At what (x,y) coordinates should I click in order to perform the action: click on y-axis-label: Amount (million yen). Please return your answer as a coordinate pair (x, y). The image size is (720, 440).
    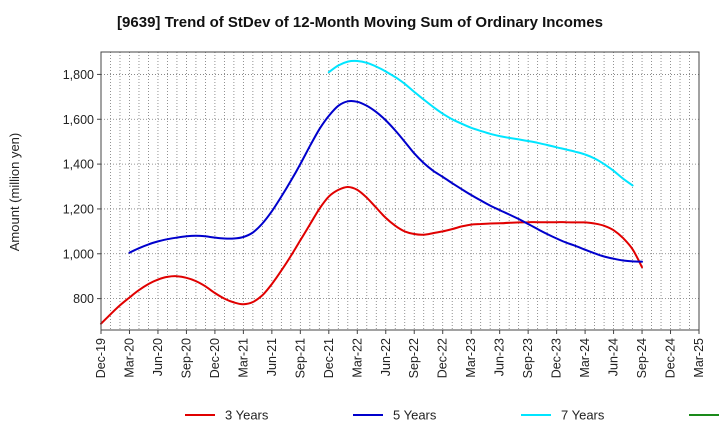
    Looking at the image, I should click on (14, 192).